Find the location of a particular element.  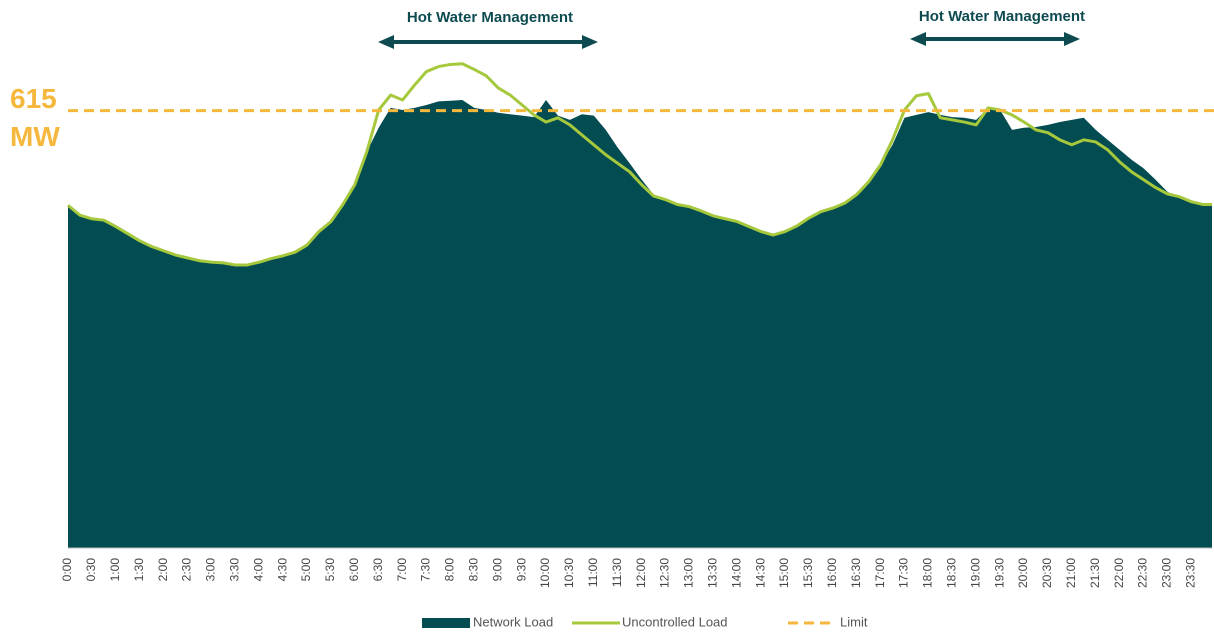

x-tick-label: 21:30 is located at coordinates (1095, 573).